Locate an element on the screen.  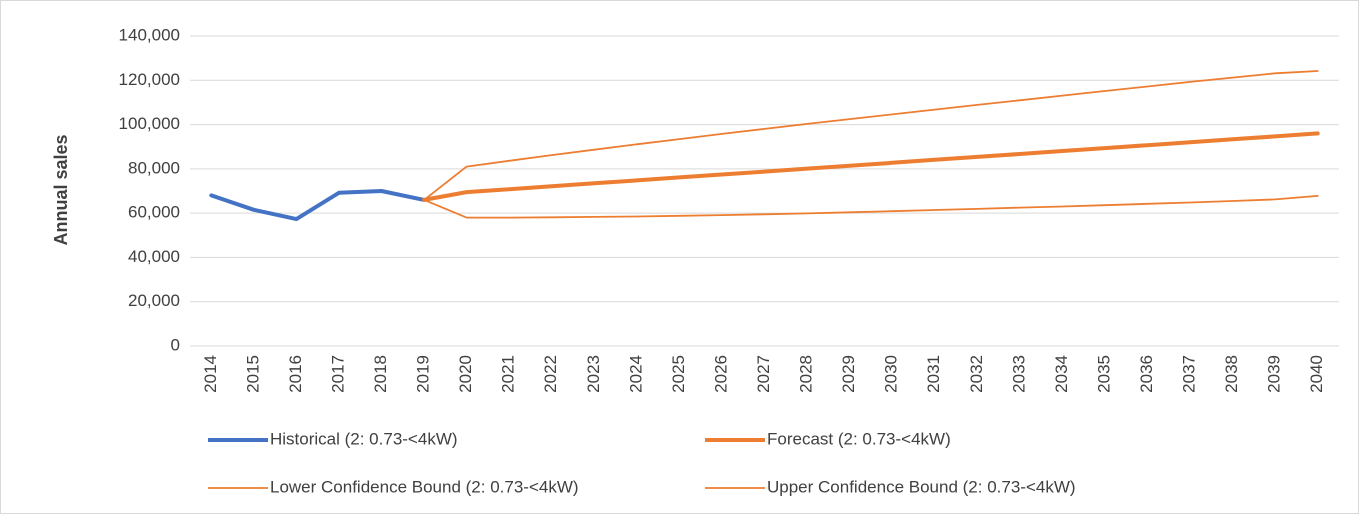
y-tick-label: 80,000 is located at coordinates (154, 167).